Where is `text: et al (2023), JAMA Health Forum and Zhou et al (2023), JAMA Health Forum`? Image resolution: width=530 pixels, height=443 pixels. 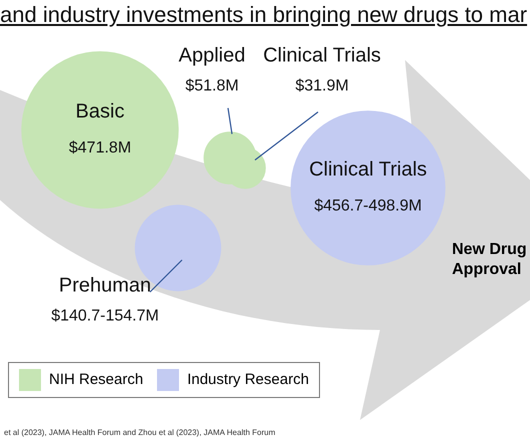 text: et al (2023), JAMA Health Forum and Zhou et al (2023), JAMA Health Forum is located at coordinates (140, 432).